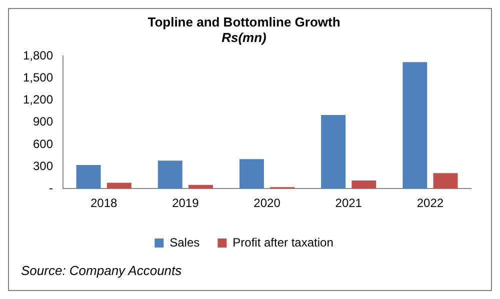 This screenshot has width=500, height=299. What do you see at coordinates (43, 143) in the screenshot?
I see `y-tick-label: 600` at bounding box center [43, 143].